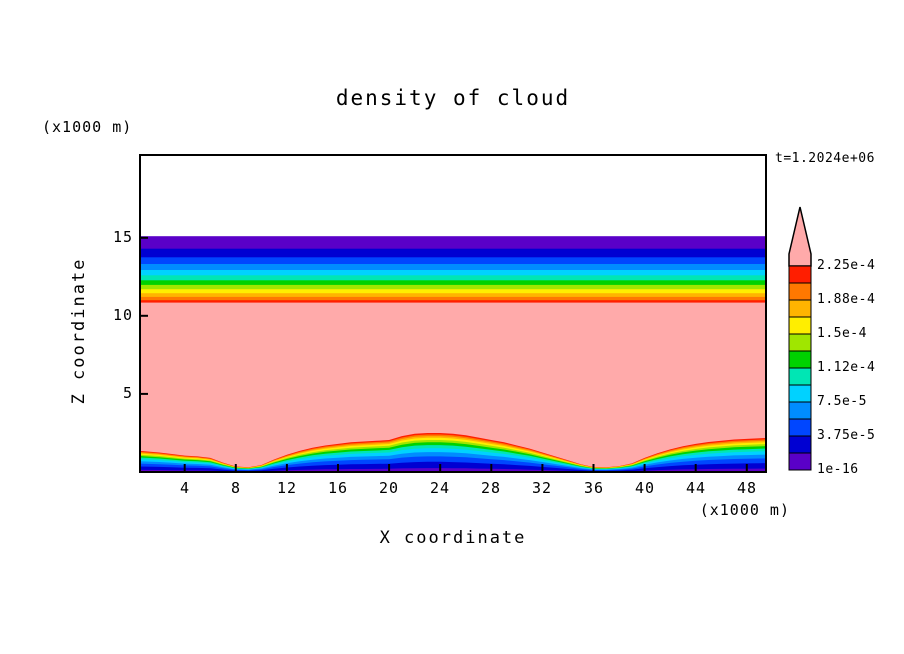  Describe the element at coordinates (87, 127) in the screenshot. I see `z-axis-unit: (x1000 m)` at that location.